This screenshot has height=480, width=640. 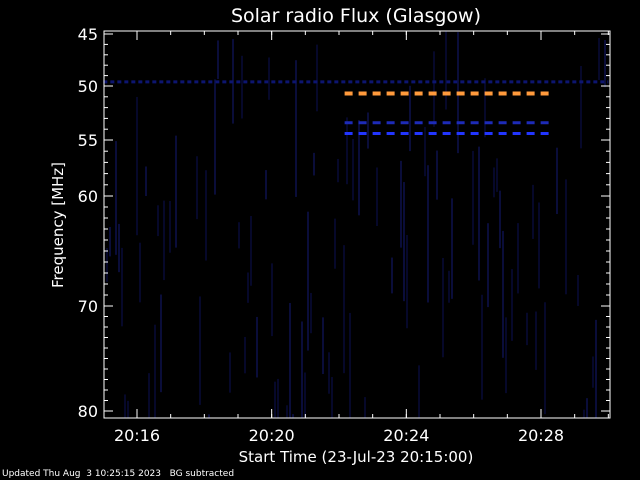 What do you see at coordinates (88, 306) in the screenshot?
I see `y-tick-label: 70` at bounding box center [88, 306].